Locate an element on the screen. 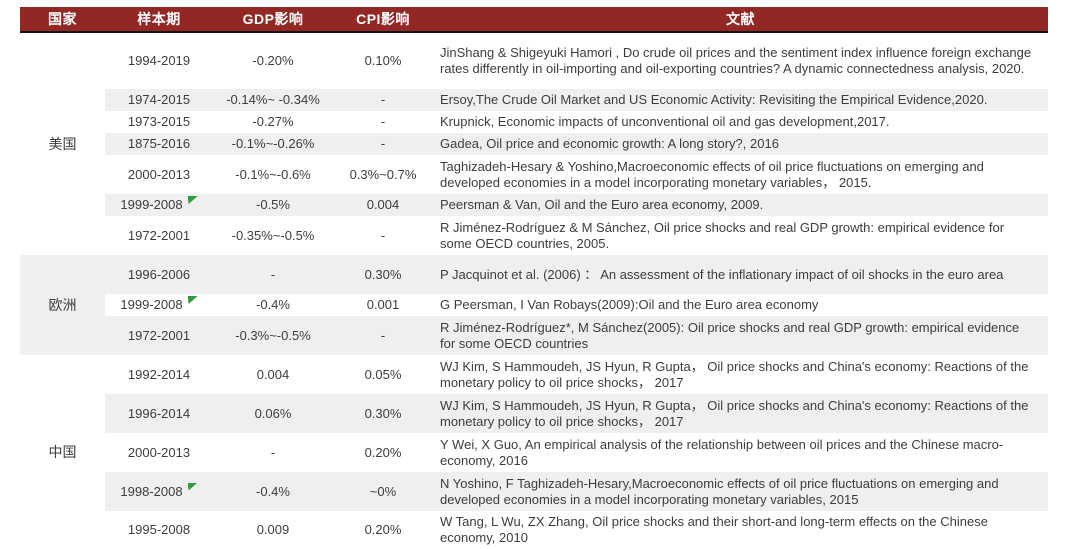  header-cell-gdp-impact: GDP影响 is located at coordinates (273, 20).